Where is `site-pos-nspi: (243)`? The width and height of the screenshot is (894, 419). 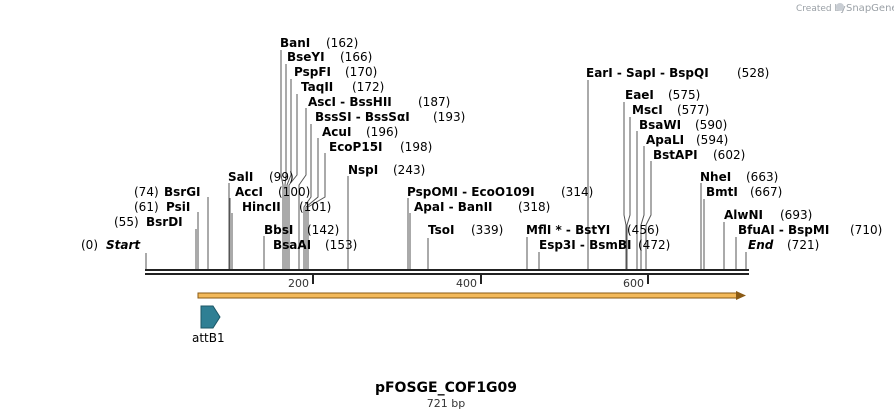
site-pos-nspi: (243) is located at coordinates (409, 170).